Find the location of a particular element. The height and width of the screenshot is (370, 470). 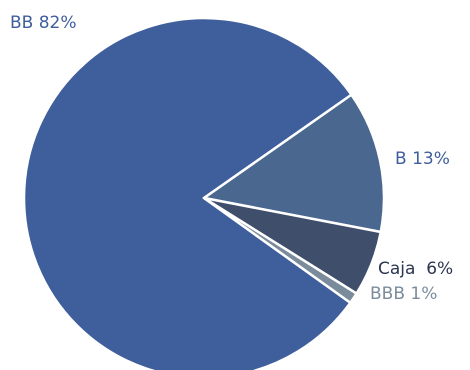

pie-slice-bbb is located at coordinates (280, 250).